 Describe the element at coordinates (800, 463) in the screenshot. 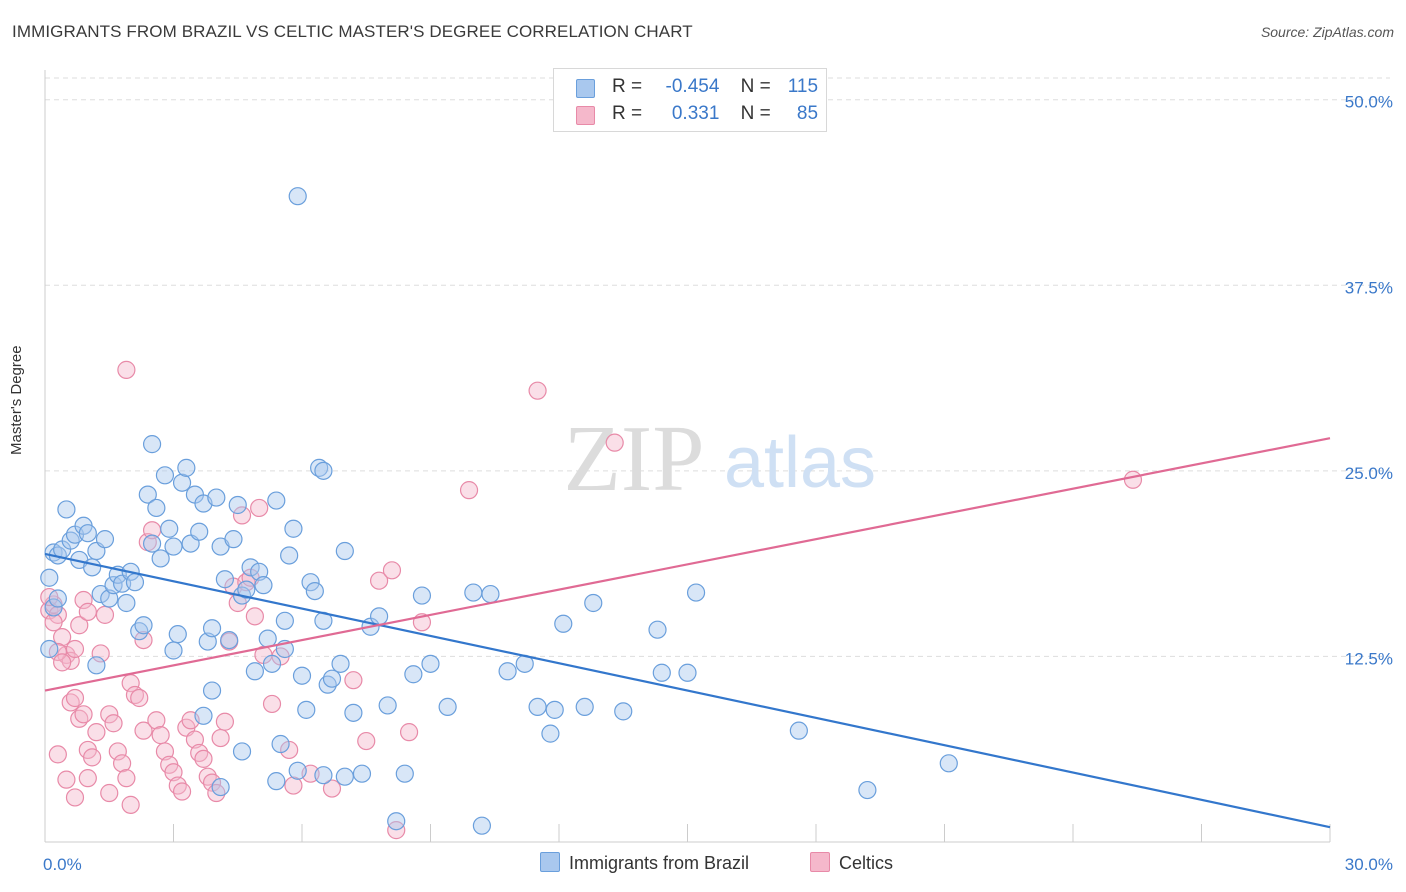

I see `watermark-atlas: atlas` at that location.